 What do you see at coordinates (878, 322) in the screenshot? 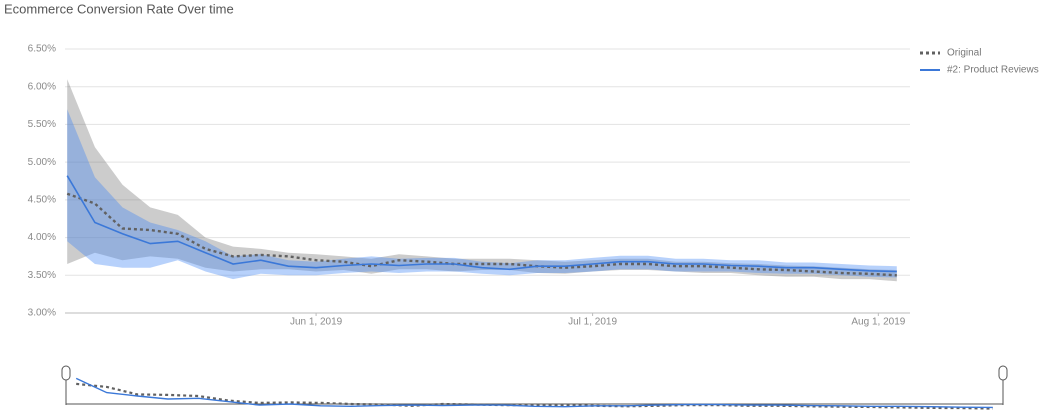
I see `x-tick-label: Aug 1, 2019` at bounding box center [878, 322].